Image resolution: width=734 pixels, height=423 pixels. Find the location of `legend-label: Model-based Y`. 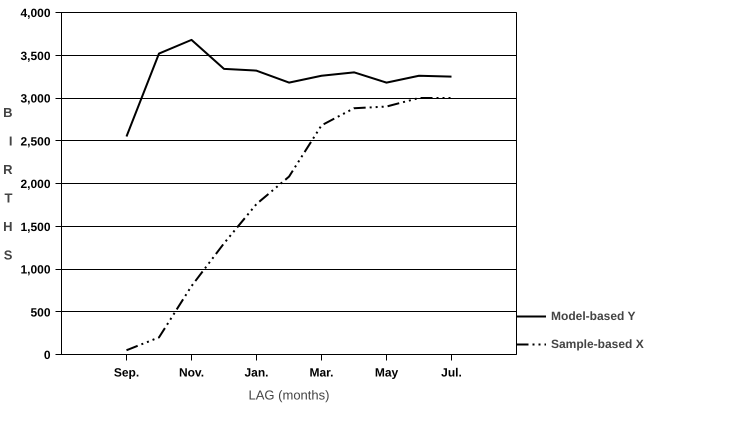

legend-label: Model-based Y is located at coordinates (593, 316).